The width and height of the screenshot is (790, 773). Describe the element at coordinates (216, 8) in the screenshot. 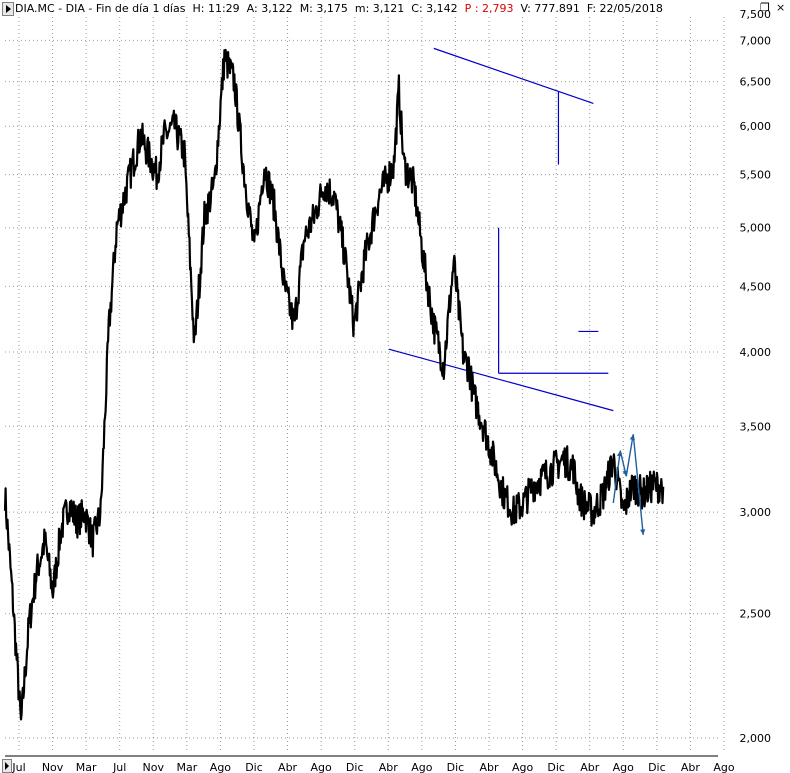

I see `time-label: H: 11:29` at that location.